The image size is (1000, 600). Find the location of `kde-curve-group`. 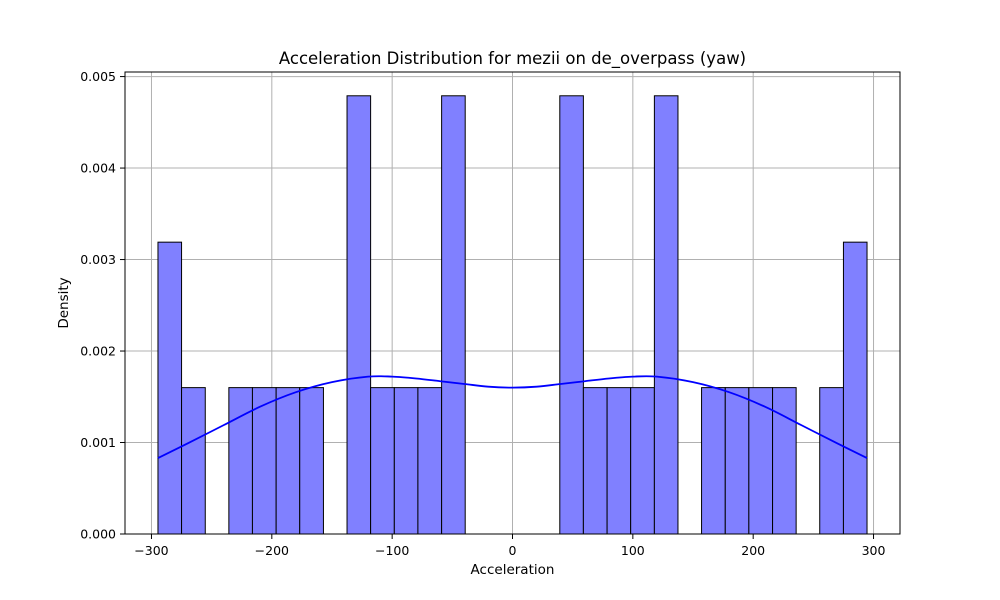

kde-curve-group is located at coordinates (512, 417).